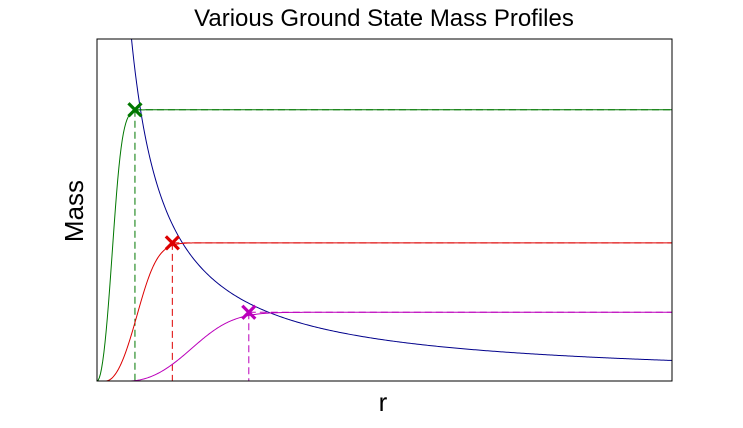  Describe the element at coordinates (383, 402) in the screenshot. I see `x-axis-label: r` at that location.